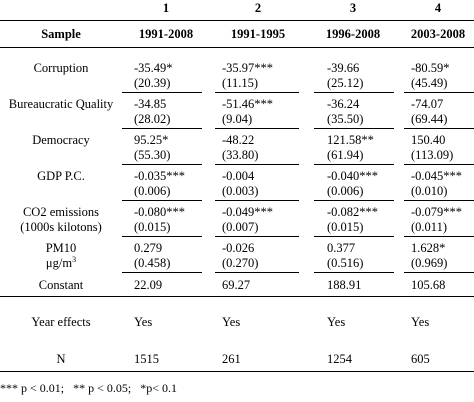 The height and width of the screenshot is (402, 474). Describe the element at coordinates (248, 104) in the screenshot. I see `coefficient-cell: -51.46***` at that location.